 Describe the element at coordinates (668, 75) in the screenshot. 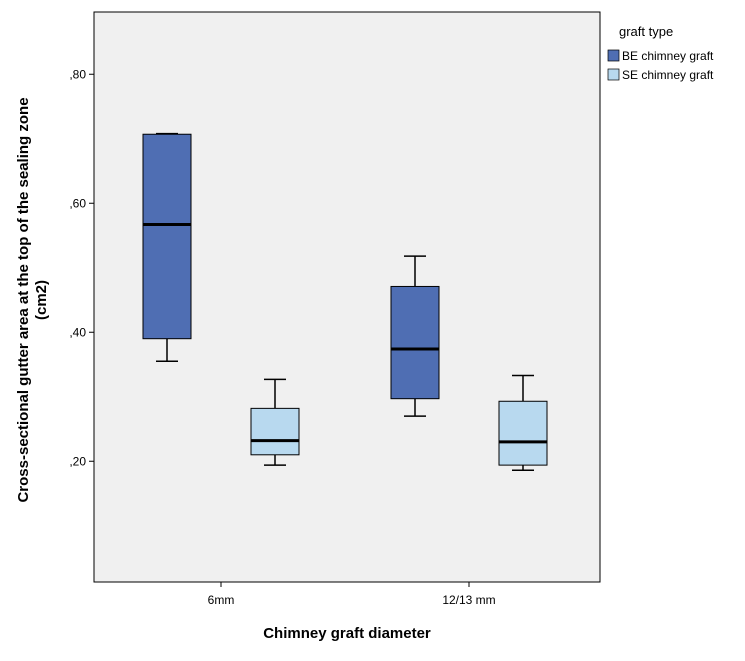

I see `legend-label-se: SE chimney graft` at that location.